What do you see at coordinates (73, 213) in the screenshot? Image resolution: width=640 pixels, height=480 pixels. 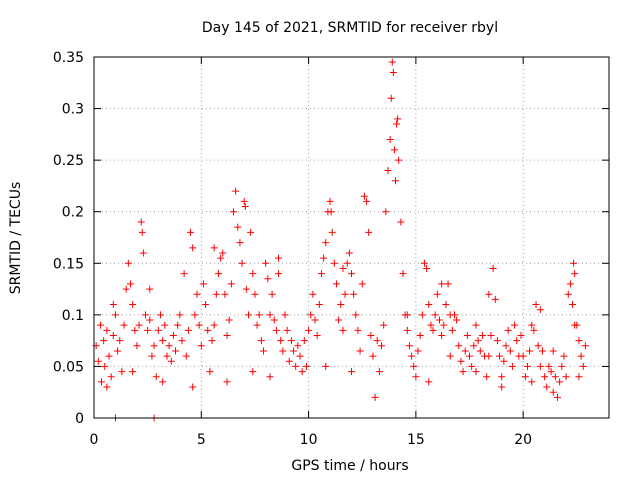 I see `y-tick-label: 0.2` at bounding box center [73, 213].